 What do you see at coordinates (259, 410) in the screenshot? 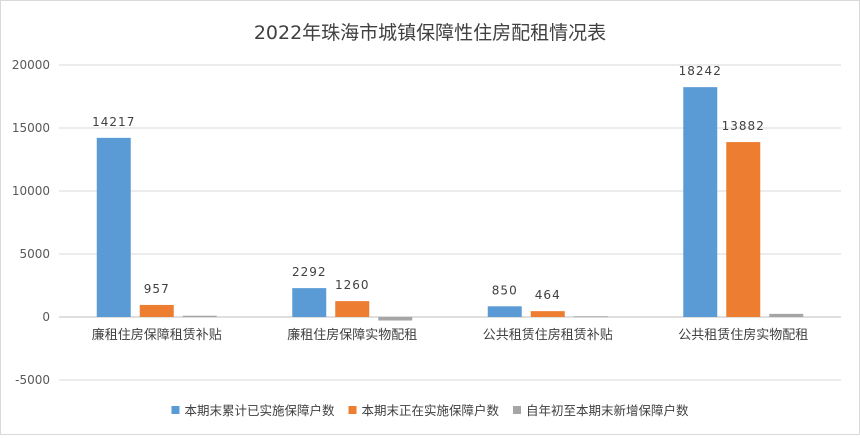
I see `legend-label: 本期末累计已实施保障户数` at bounding box center [259, 410].